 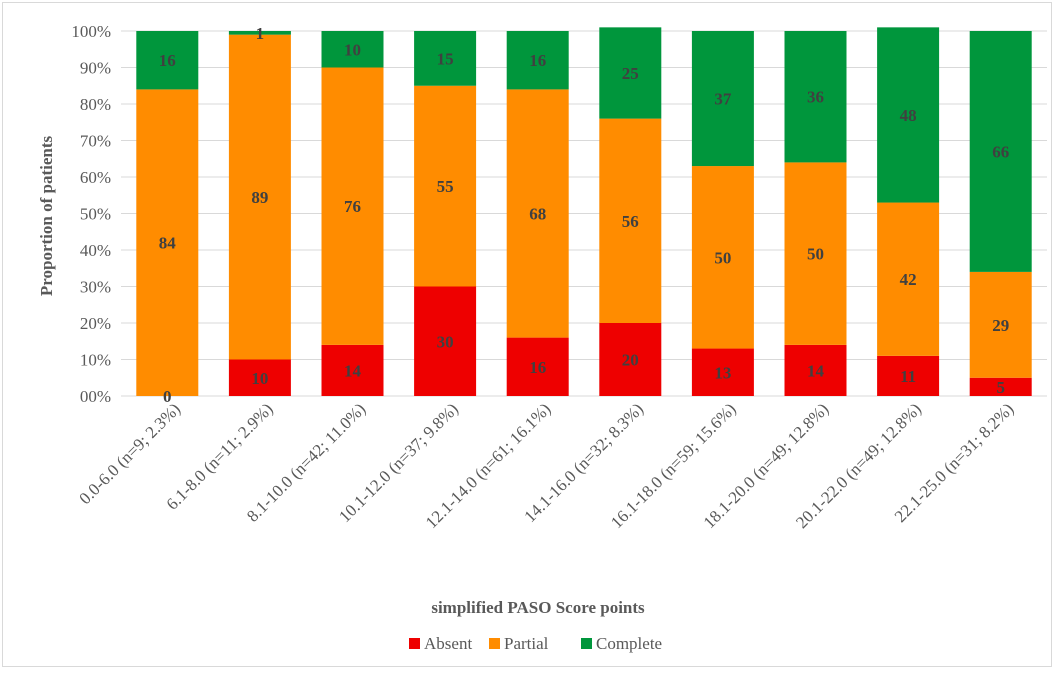 I want to click on data-label-absent: 10, so click(x=259, y=378).